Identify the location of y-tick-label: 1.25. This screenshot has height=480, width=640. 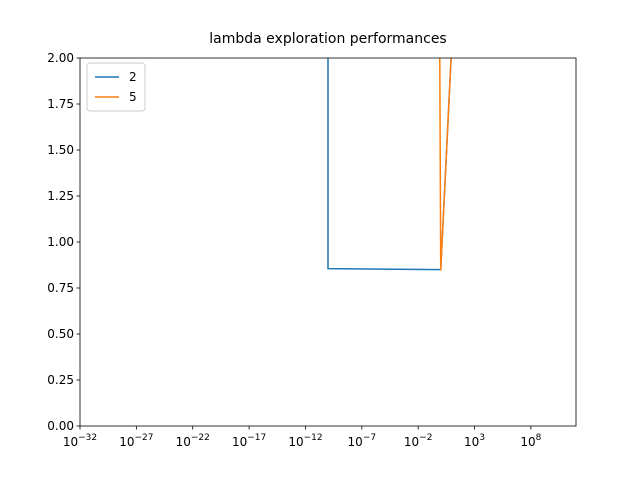
(60, 196).